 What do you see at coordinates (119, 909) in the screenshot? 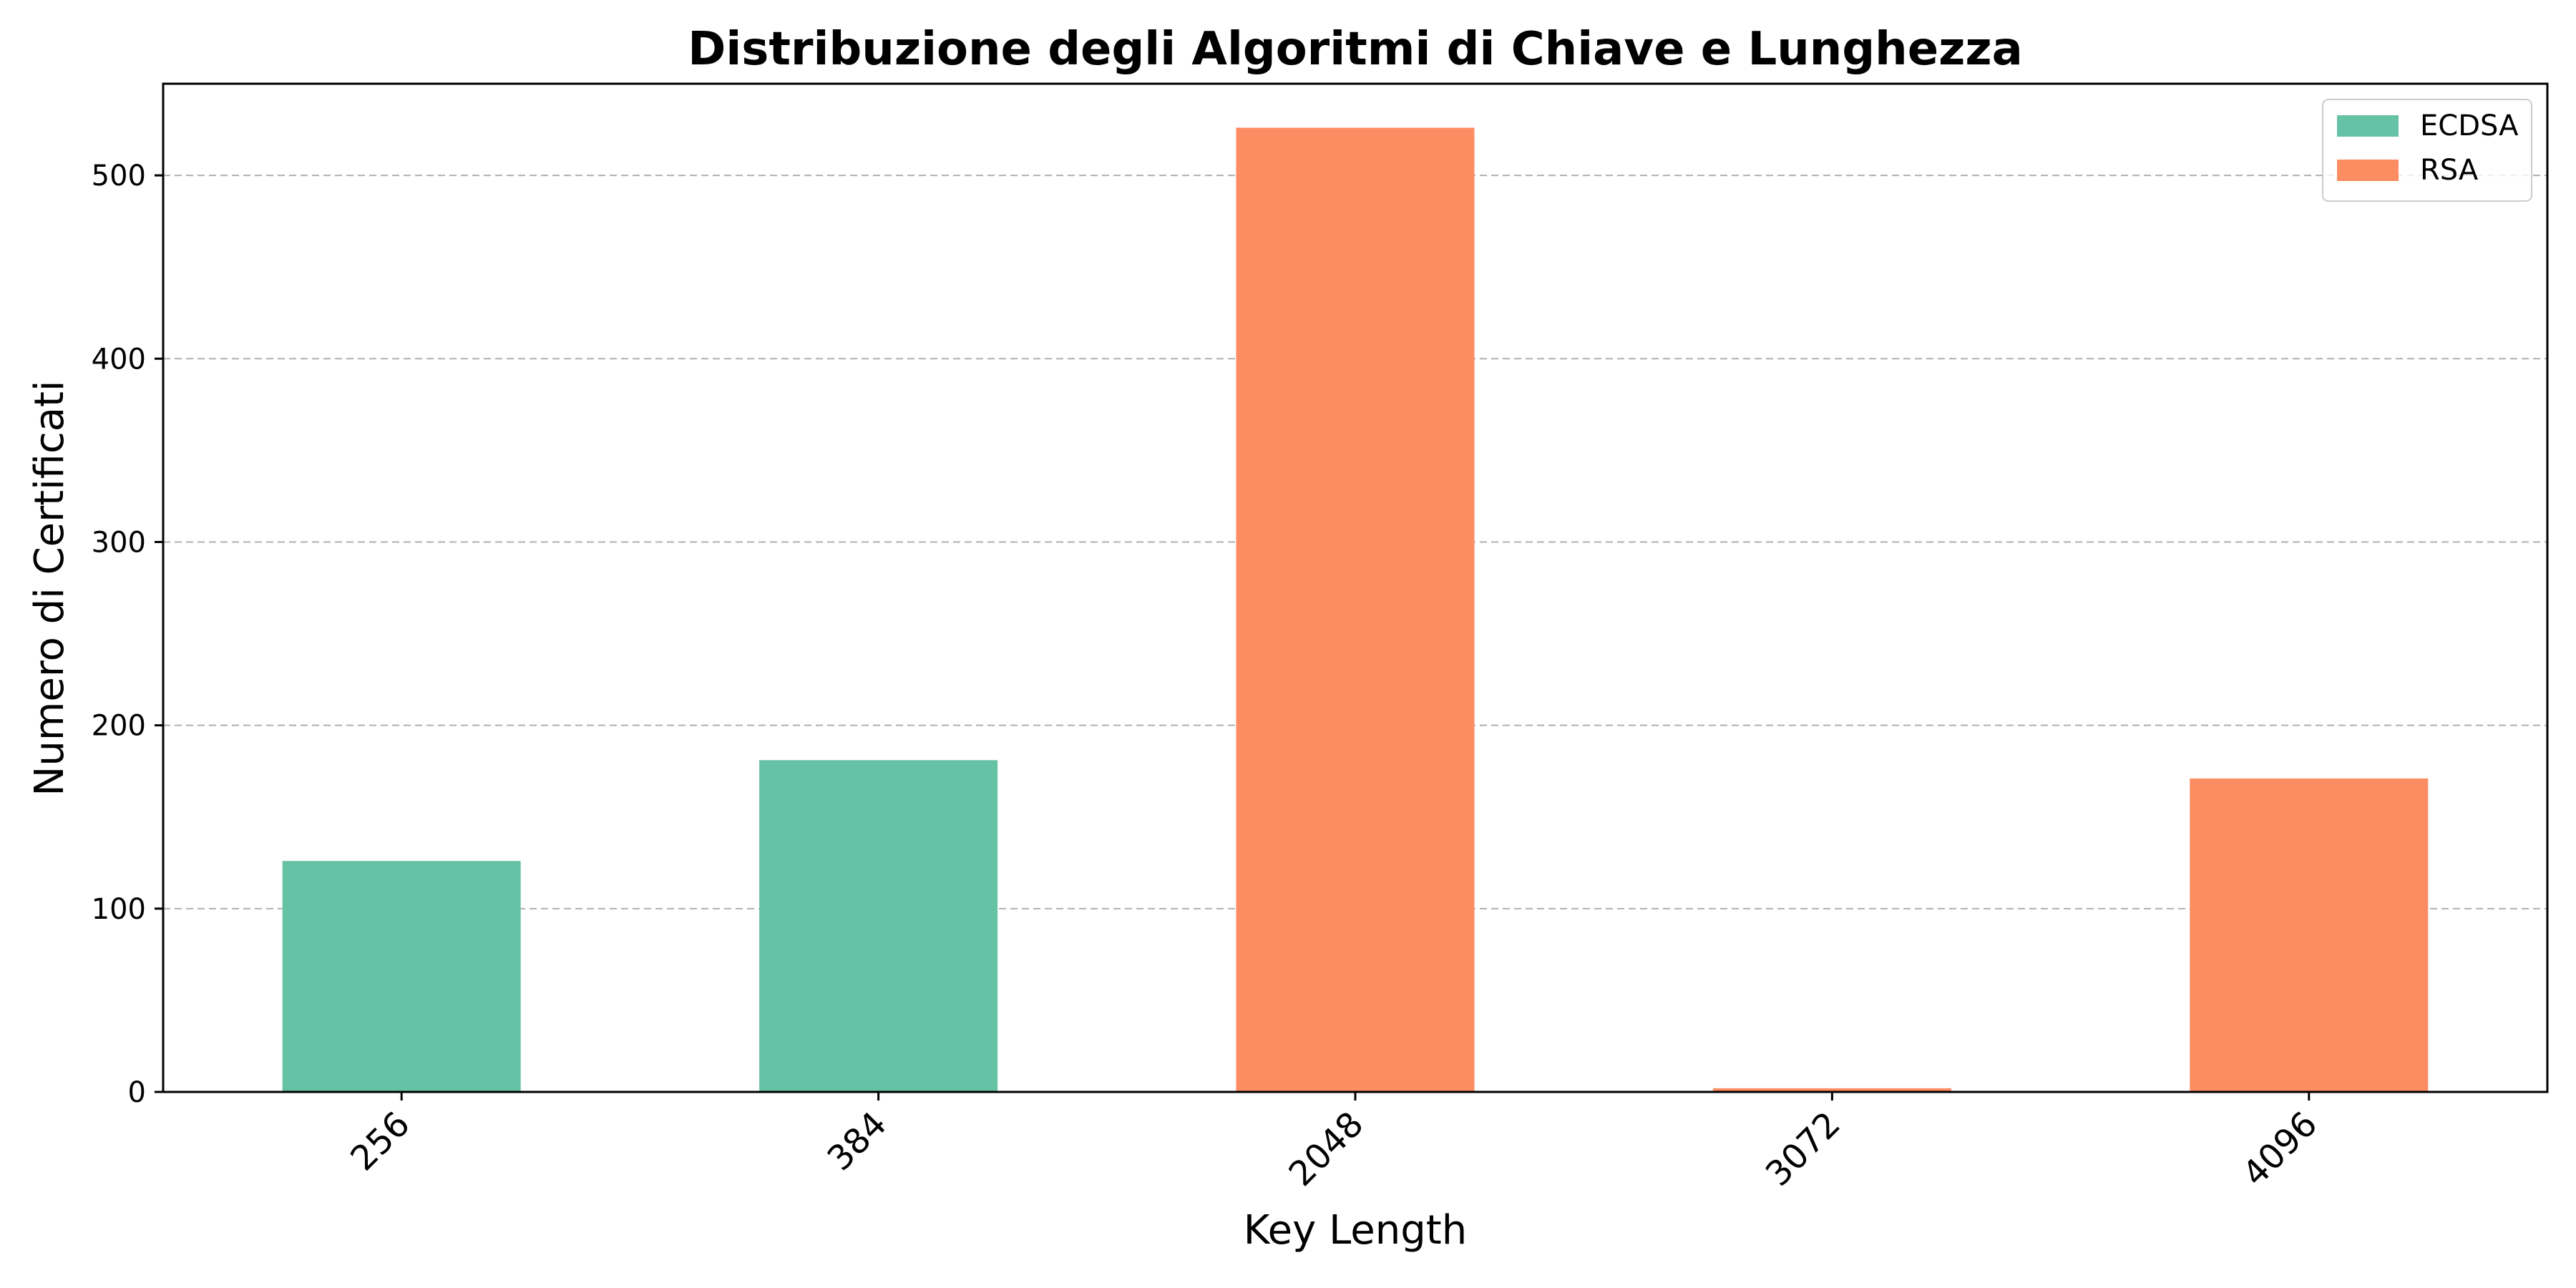
I see `y-tick-label-100: 100` at bounding box center [119, 909].